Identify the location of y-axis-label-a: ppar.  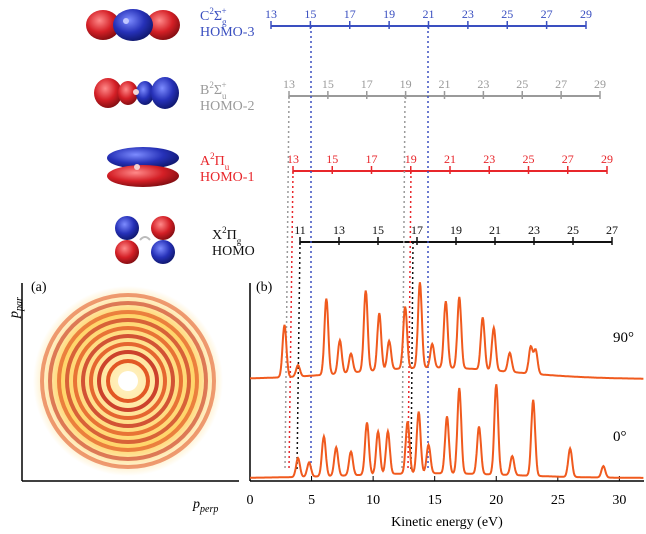
(16, 308).